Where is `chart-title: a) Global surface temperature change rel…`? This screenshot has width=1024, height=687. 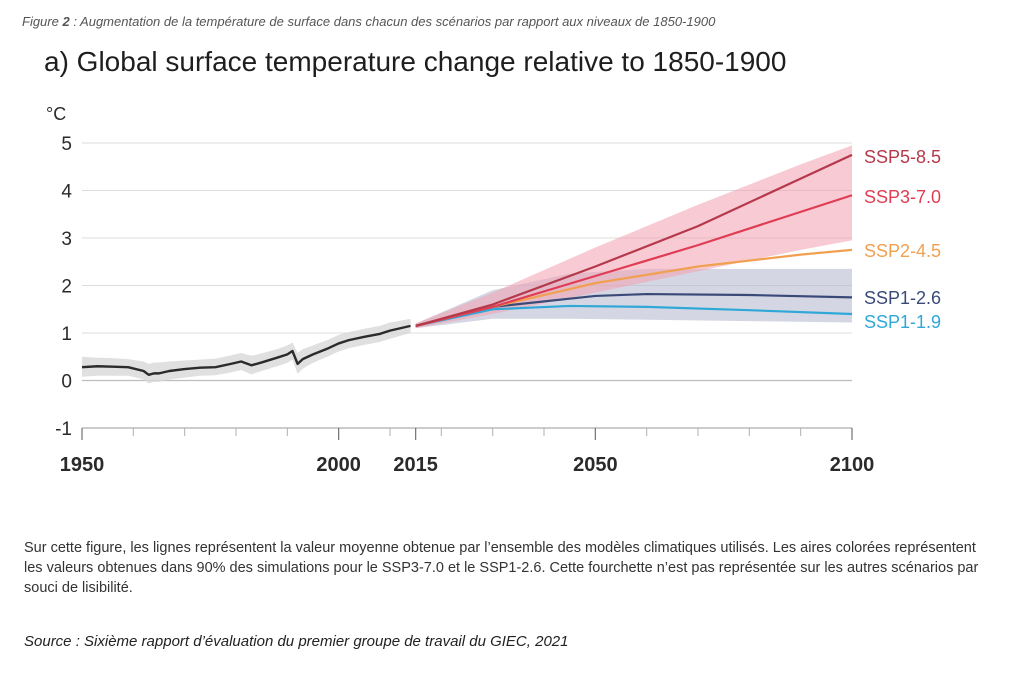
chart-title: a) Global surface temperature change rel… is located at coordinates (415, 61).